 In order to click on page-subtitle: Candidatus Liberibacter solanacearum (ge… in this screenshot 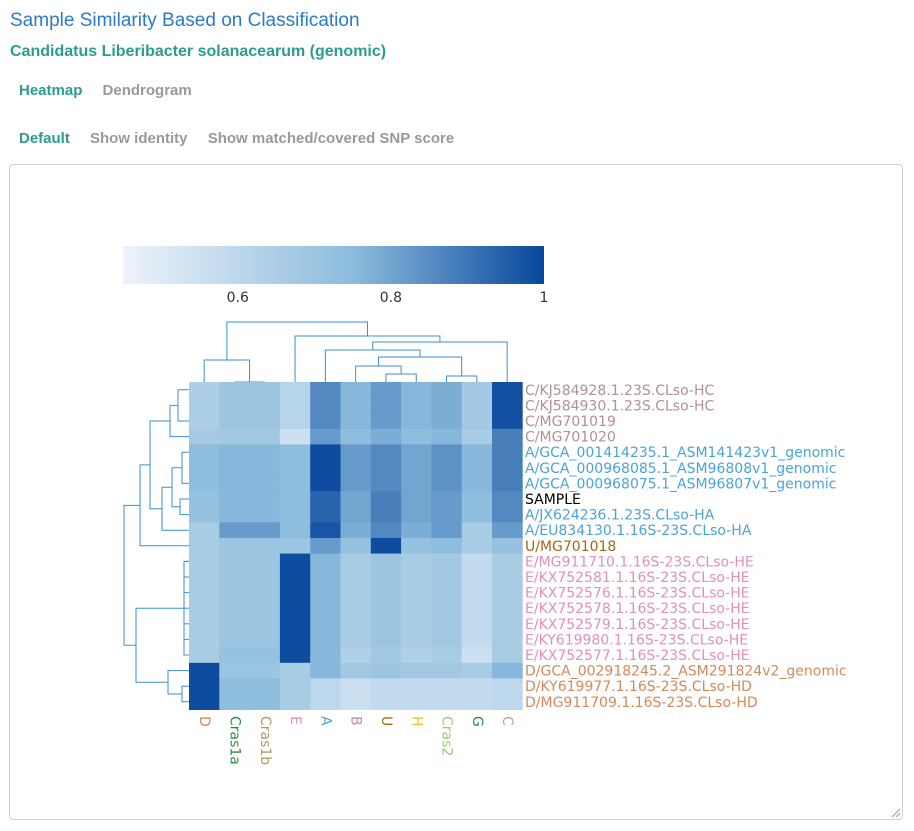, I will do `click(198, 51)`.